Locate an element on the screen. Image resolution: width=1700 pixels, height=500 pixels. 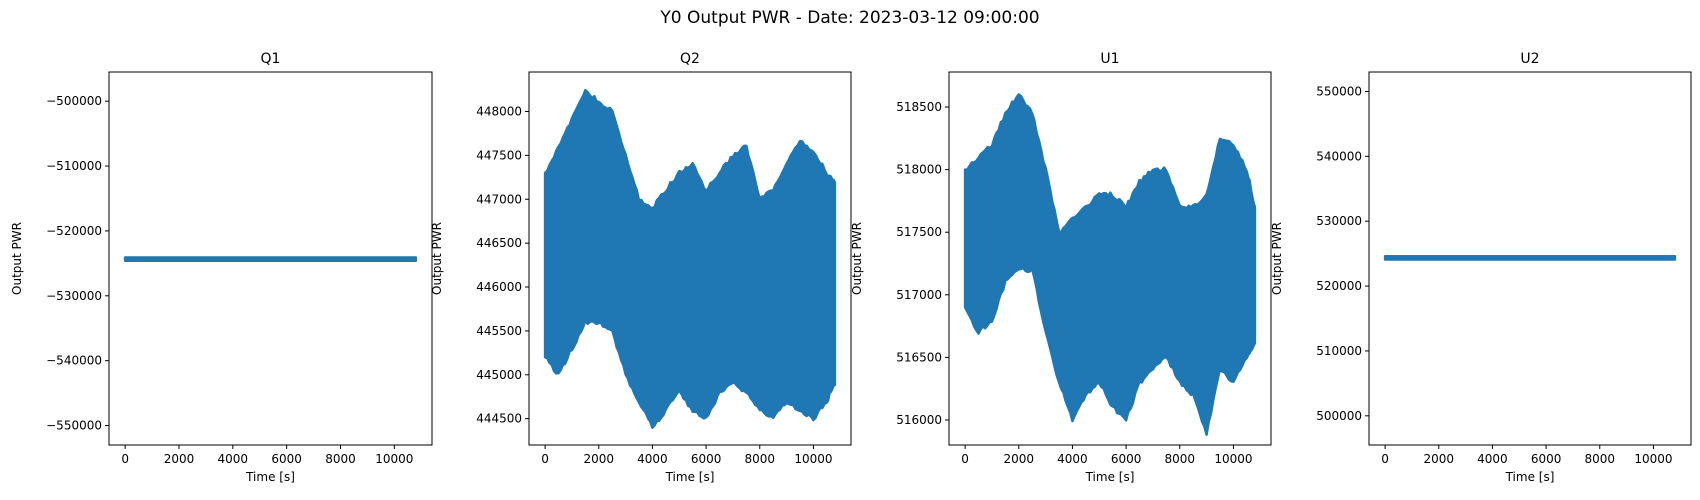
y-tick-label: 446000 is located at coordinates (499, 287).